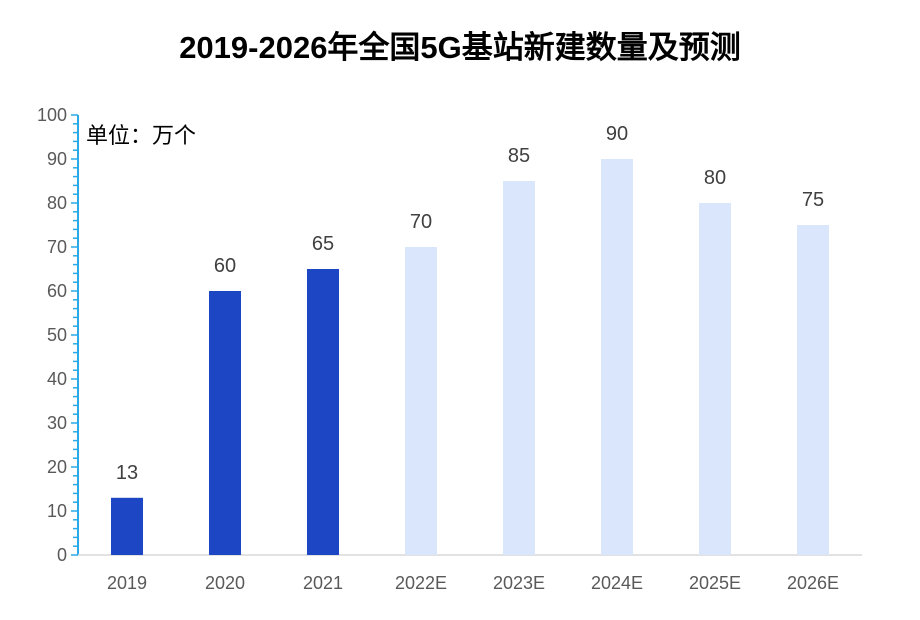 The height and width of the screenshot is (620, 920). I want to click on bar-2025E, so click(715, 379).